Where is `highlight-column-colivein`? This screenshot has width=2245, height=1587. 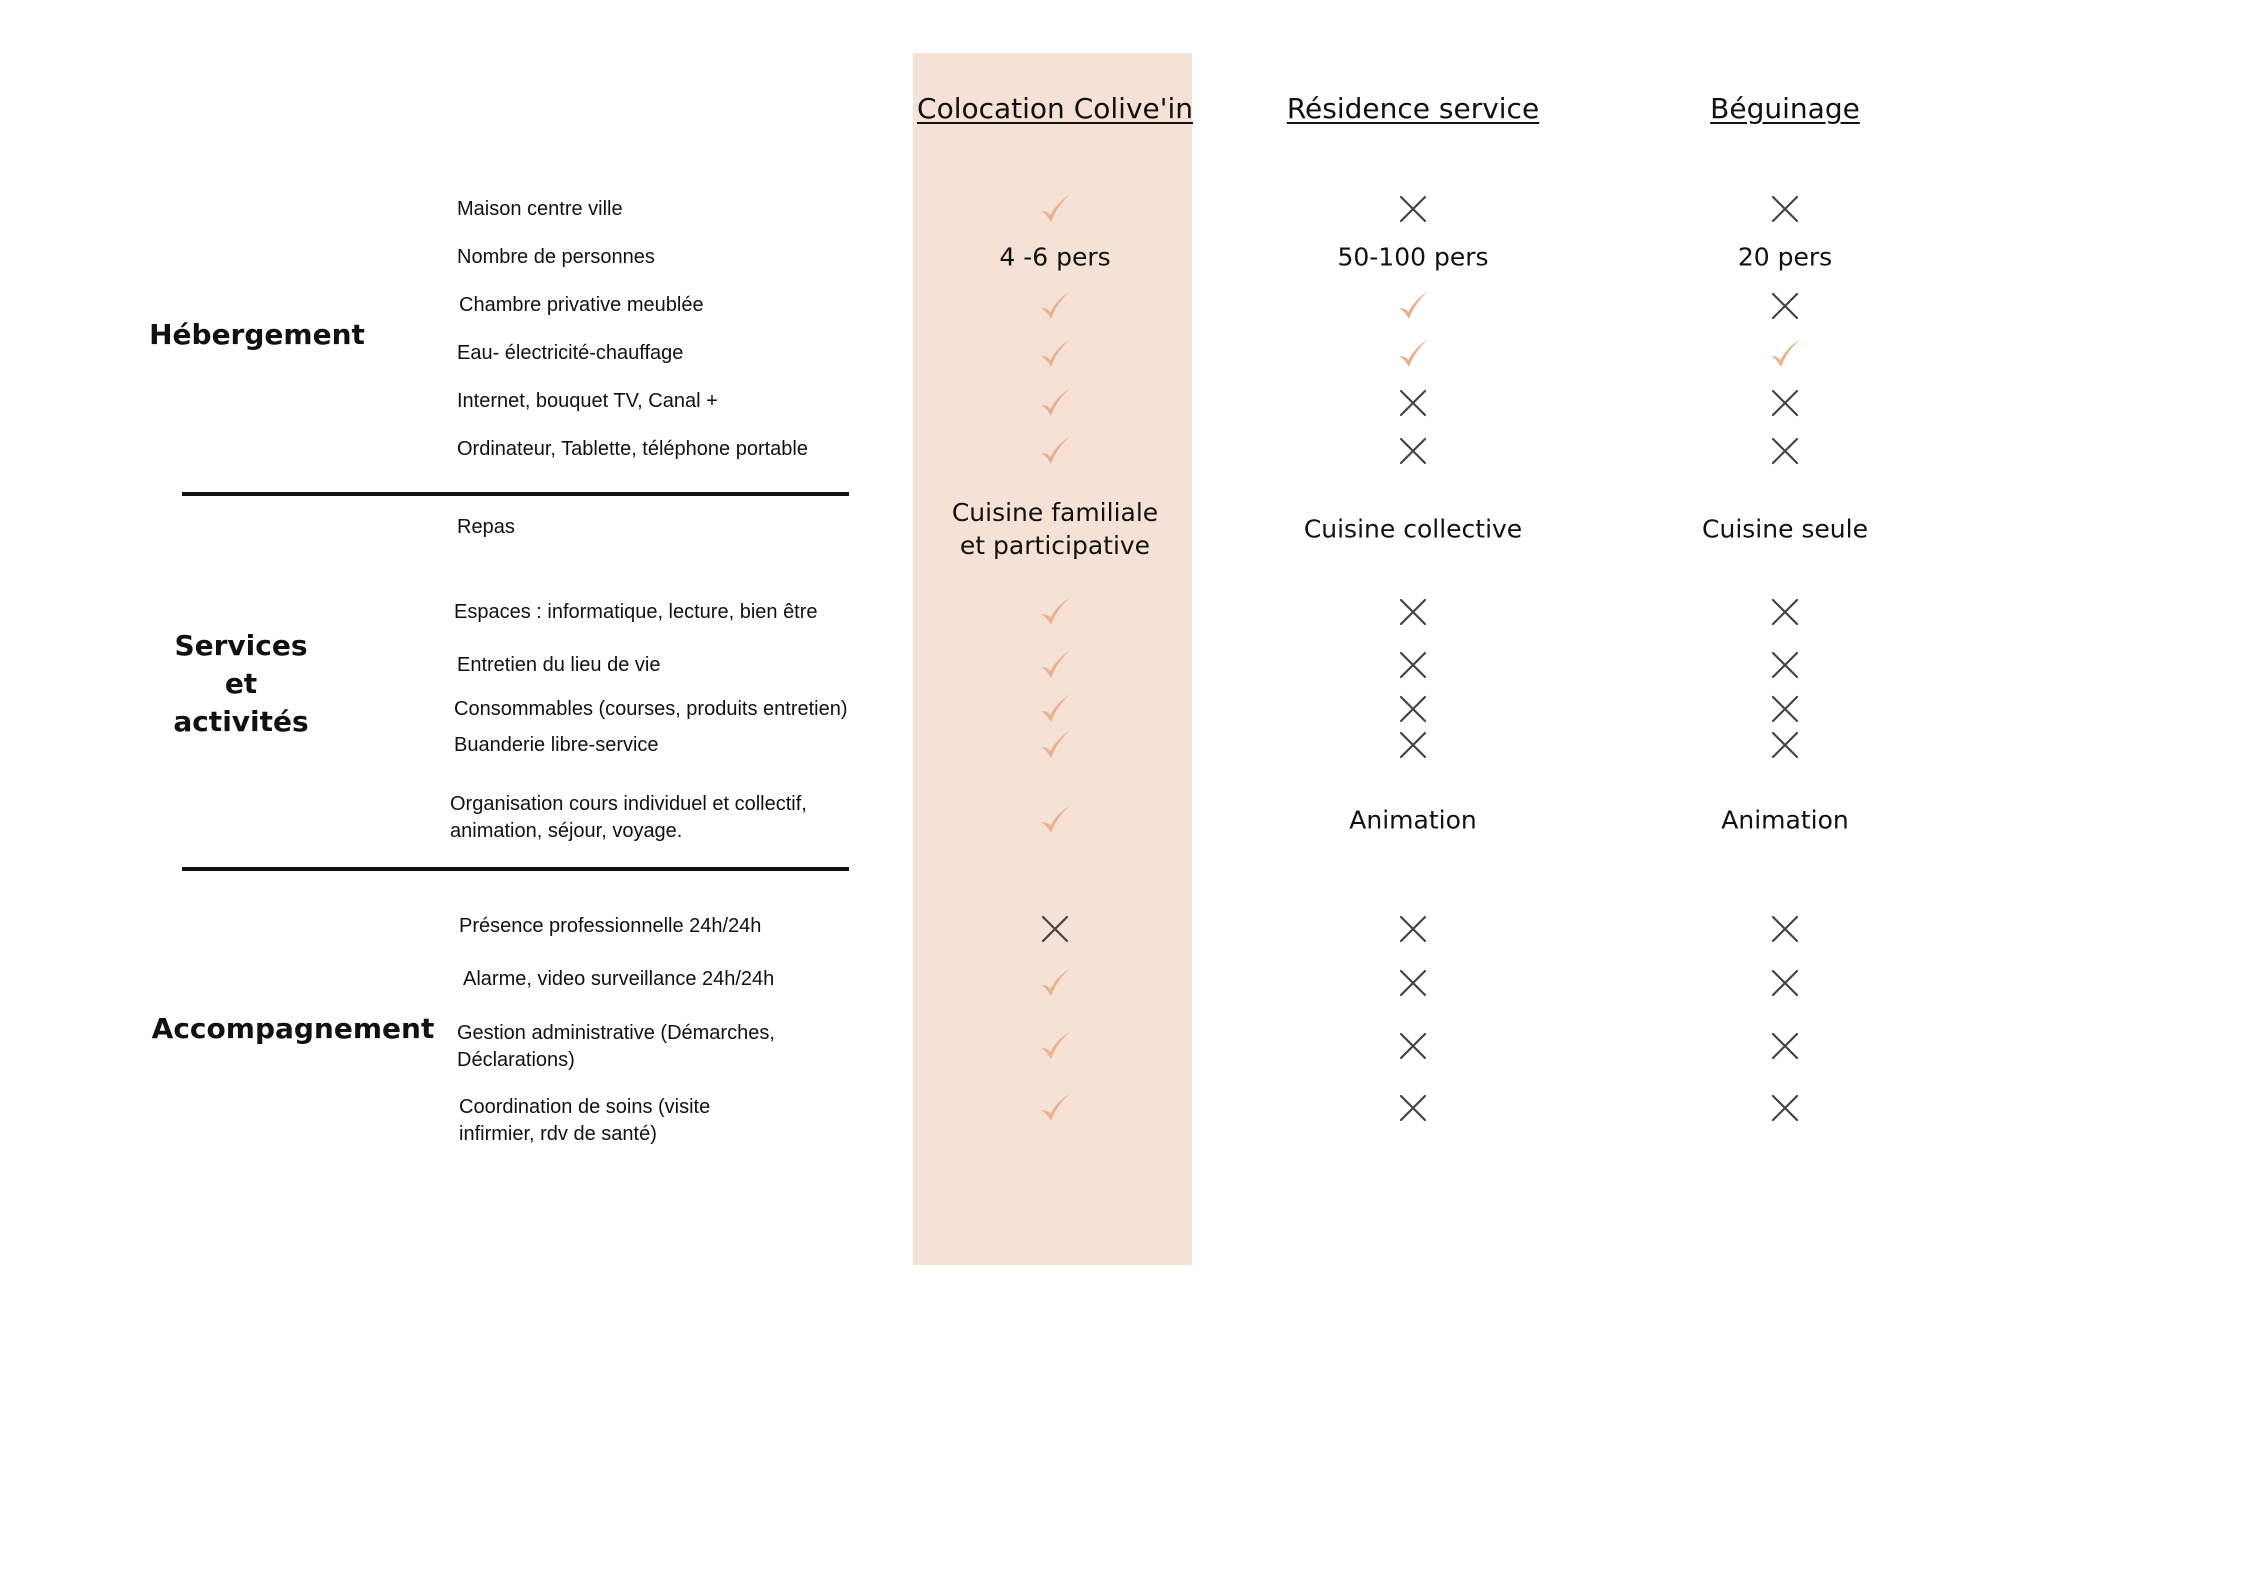
highlight-column-colivein is located at coordinates (1052, 659).